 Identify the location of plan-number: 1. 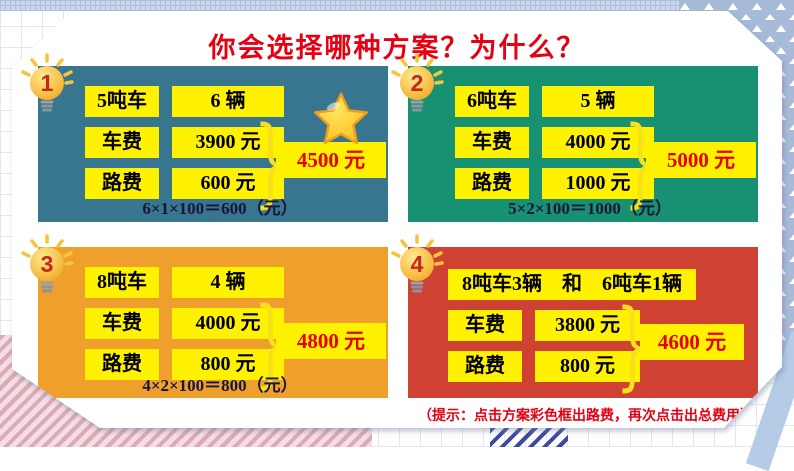
(47, 83).